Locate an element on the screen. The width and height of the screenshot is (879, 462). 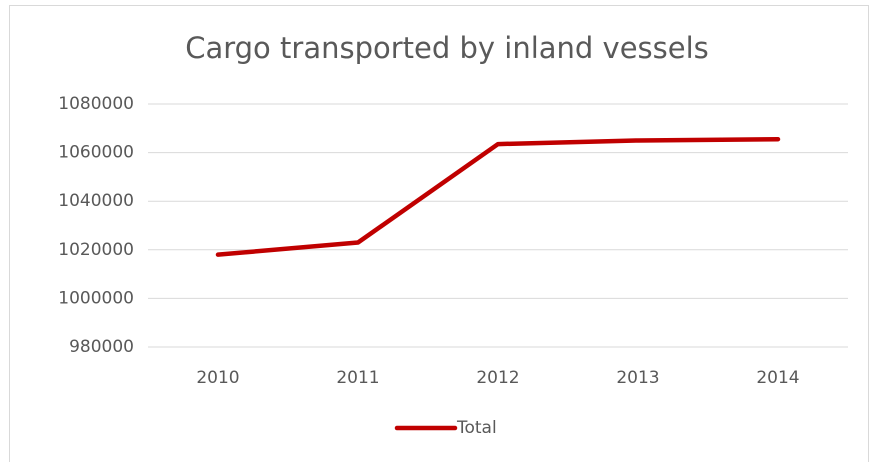
legend-label: Total is located at coordinates (476, 428).